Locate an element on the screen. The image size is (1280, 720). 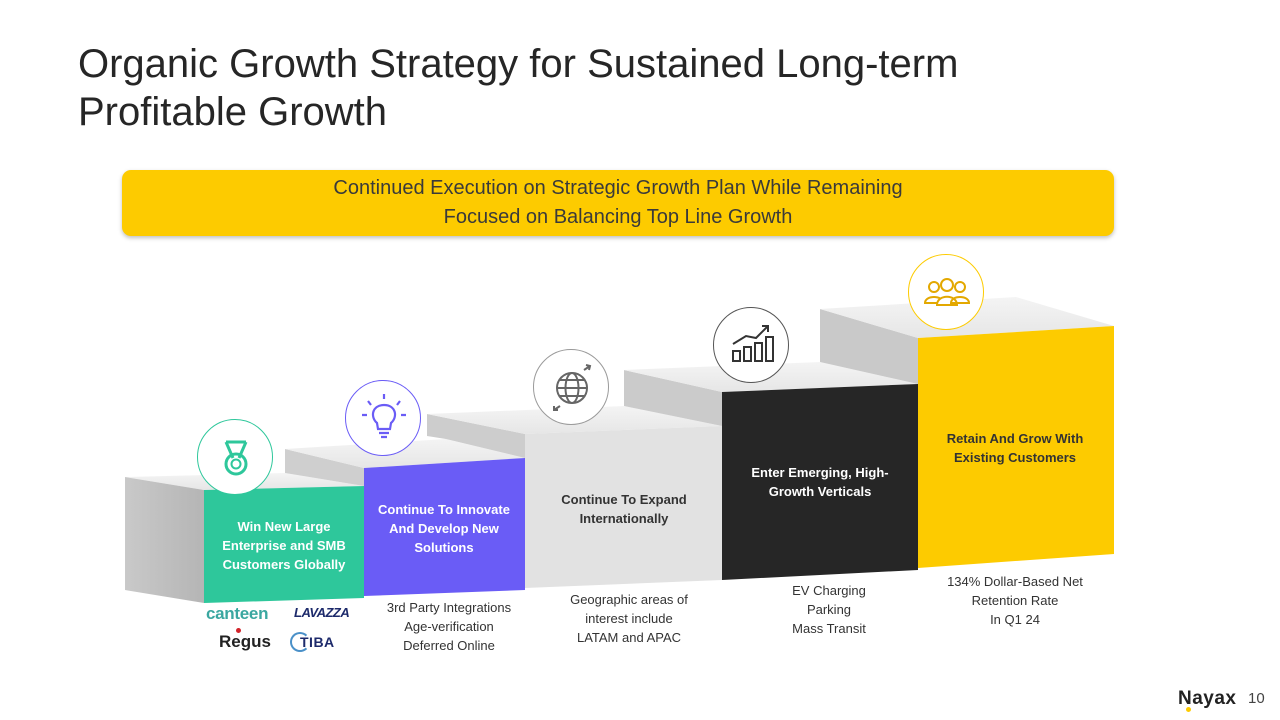
step-label-retain: Retain And Grow With Existing Customers is located at coordinates (1015, 448).